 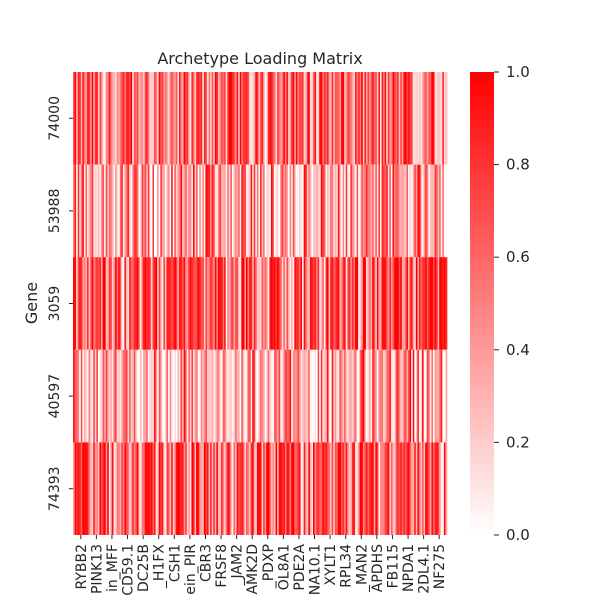 I want to click on column-tick-label: _H1FX, so click(x=160, y=566).